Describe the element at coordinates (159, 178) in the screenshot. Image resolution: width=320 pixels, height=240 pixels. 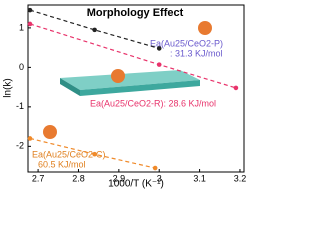
I see `x-tick-label: 3` at that location.